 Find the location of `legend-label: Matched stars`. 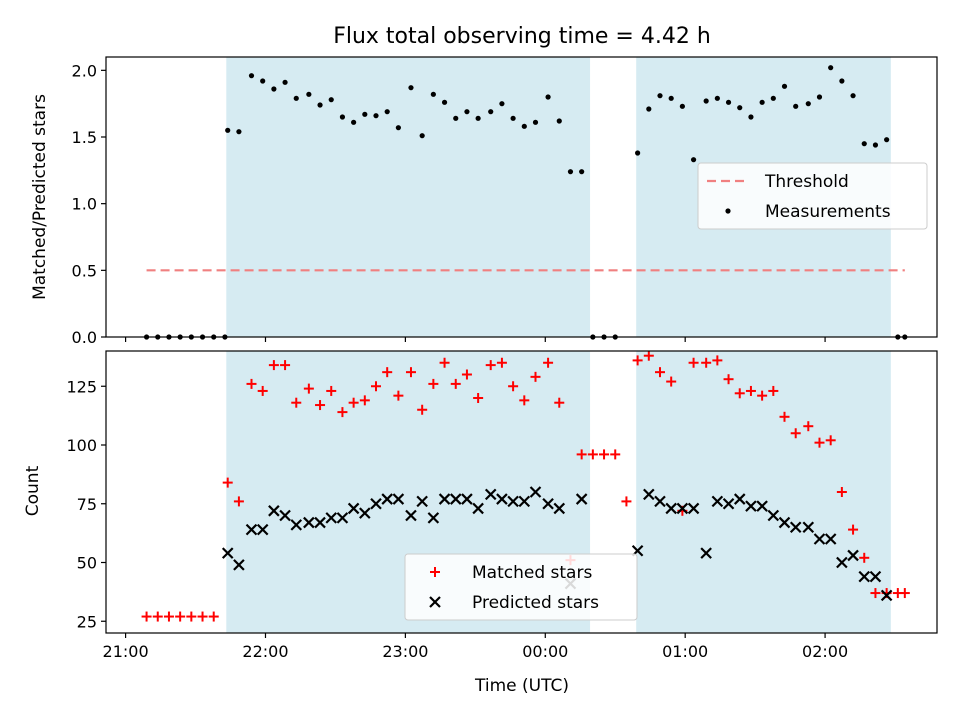

legend-label: Matched stars is located at coordinates (532, 573).